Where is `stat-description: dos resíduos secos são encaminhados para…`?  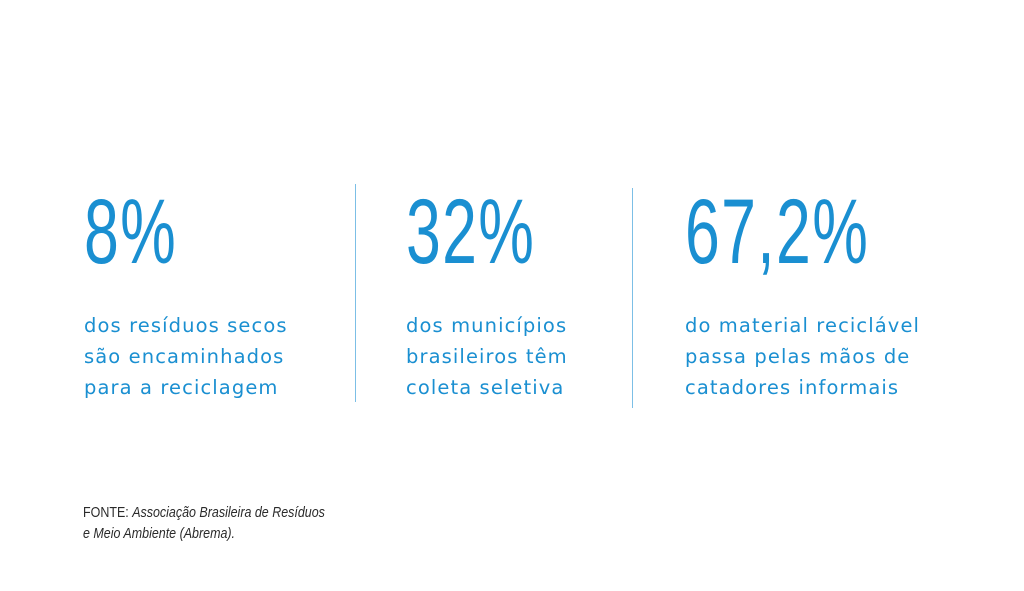
stat-description: dos resíduos secos são encaminhados para… is located at coordinates (186, 356).